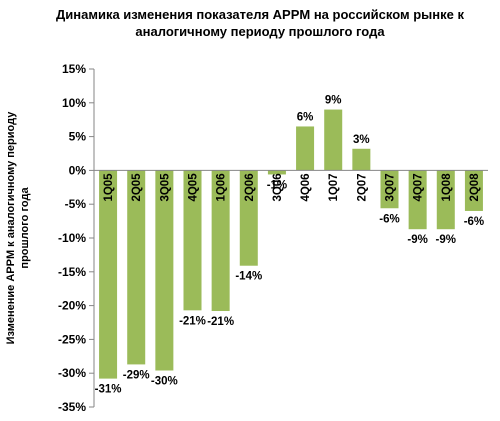 This screenshot has width=500, height=421. I want to click on category-label: 1Q08, so click(447, 187).